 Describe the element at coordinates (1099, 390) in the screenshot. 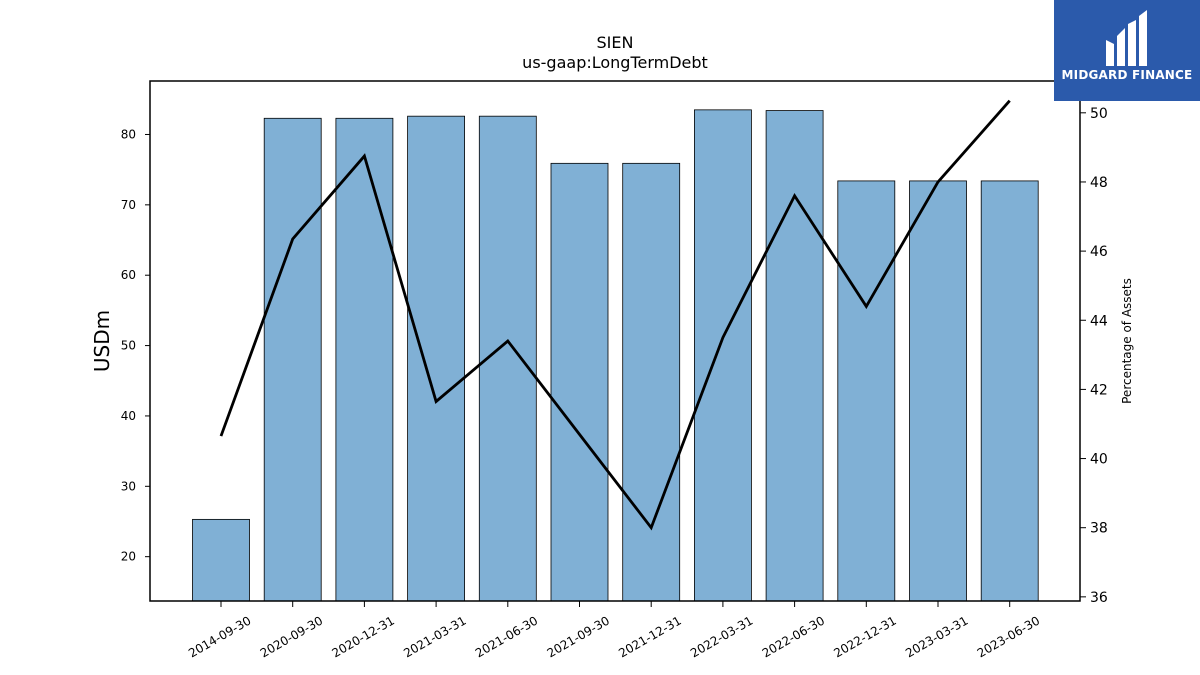

I see `right-tick-label: 42` at that location.